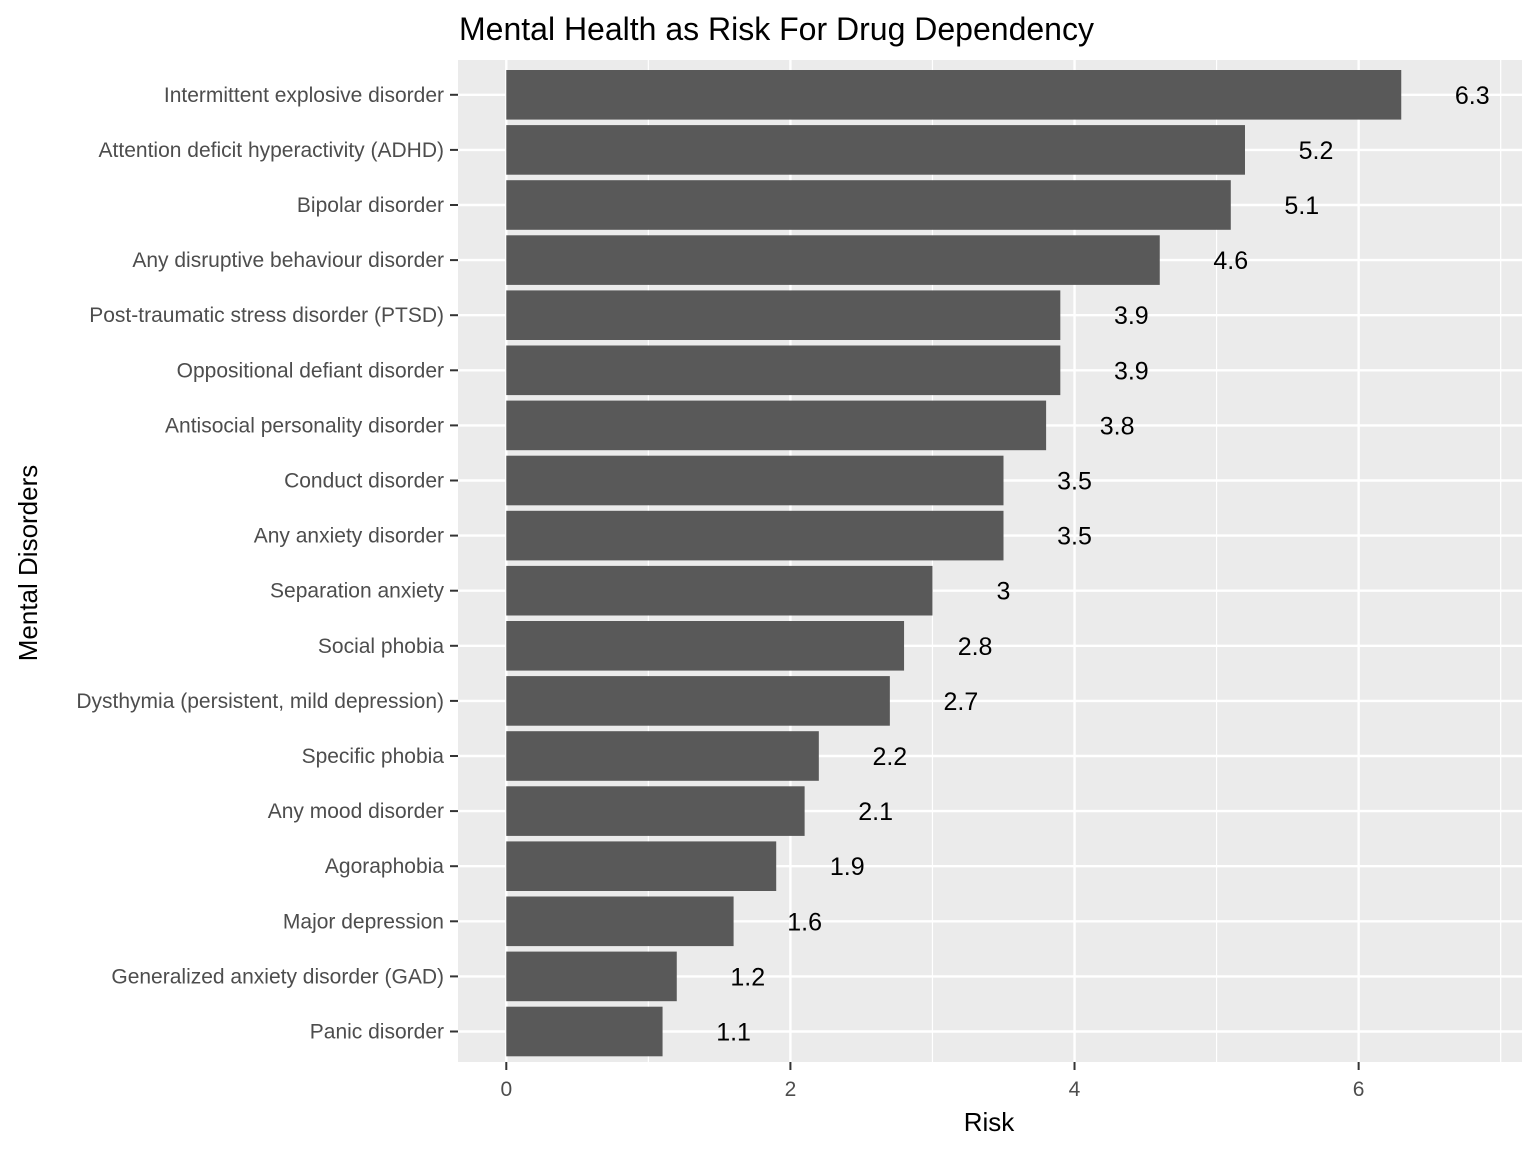 This screenshot has height=1152, width=1536. I want to click on data-label: 3.8, so click(1117, 426).